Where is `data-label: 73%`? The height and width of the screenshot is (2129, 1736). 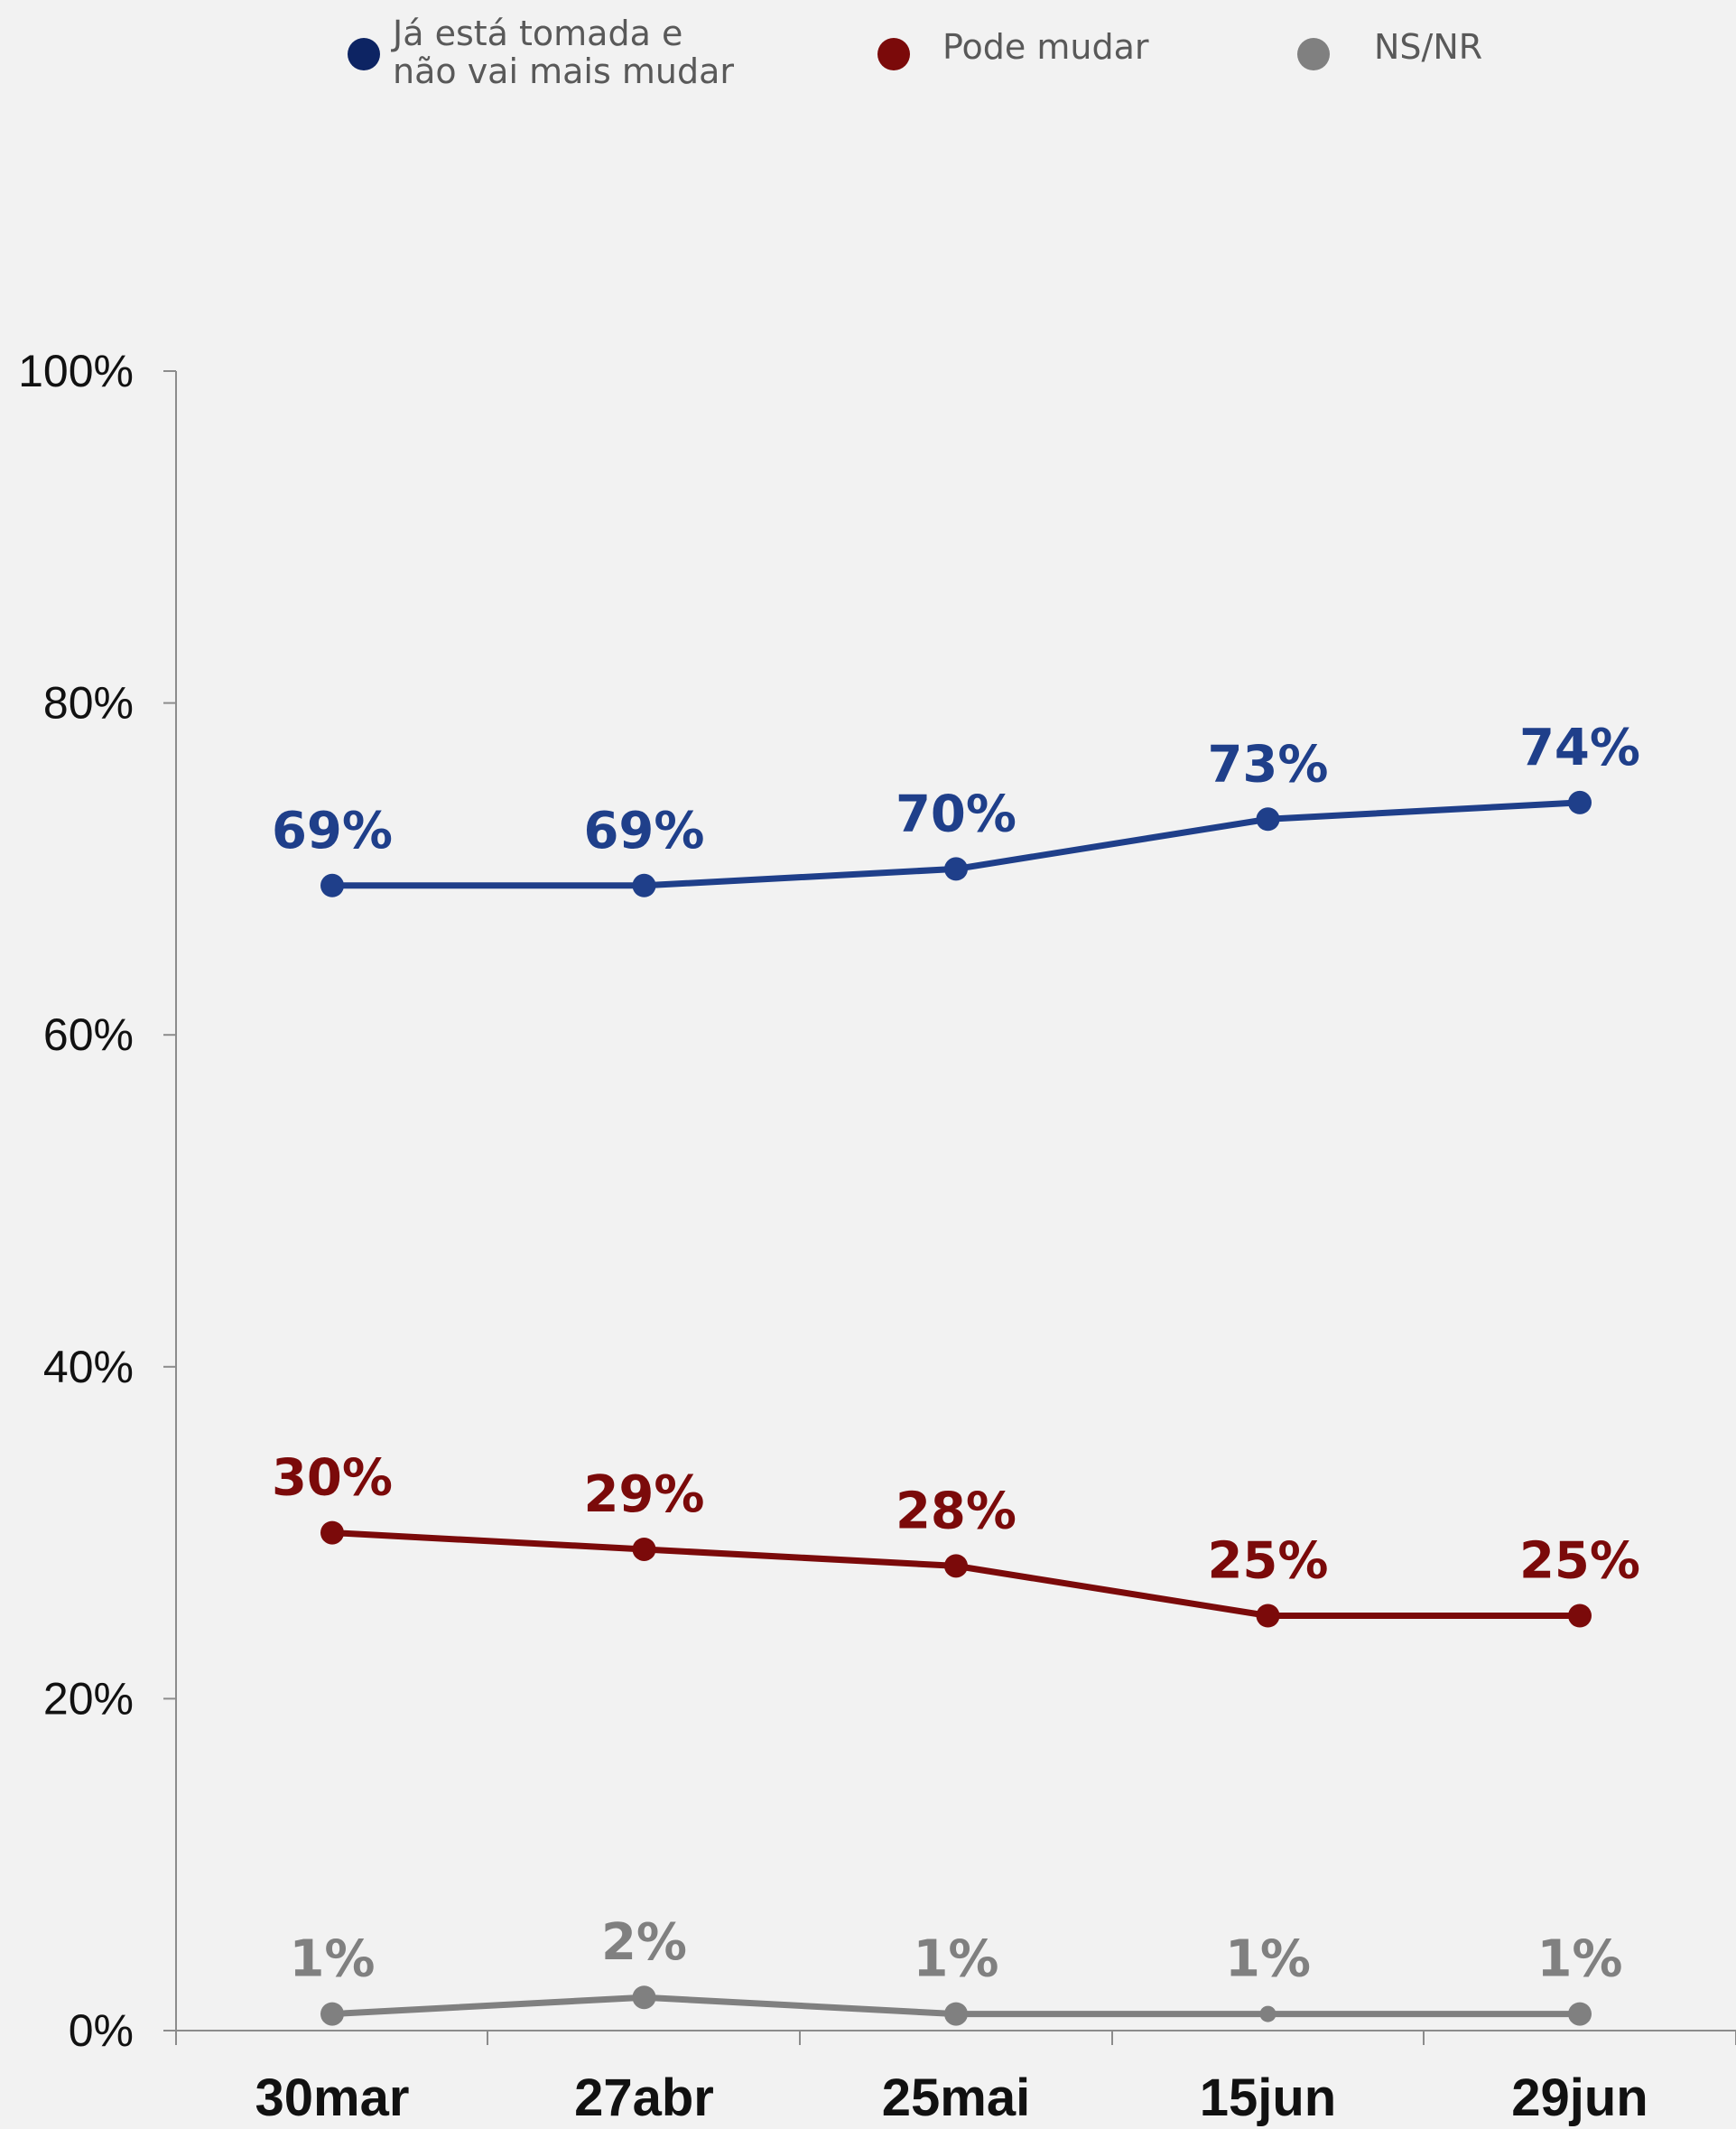
data-label: 73% is located at coordinates (1267, 764).